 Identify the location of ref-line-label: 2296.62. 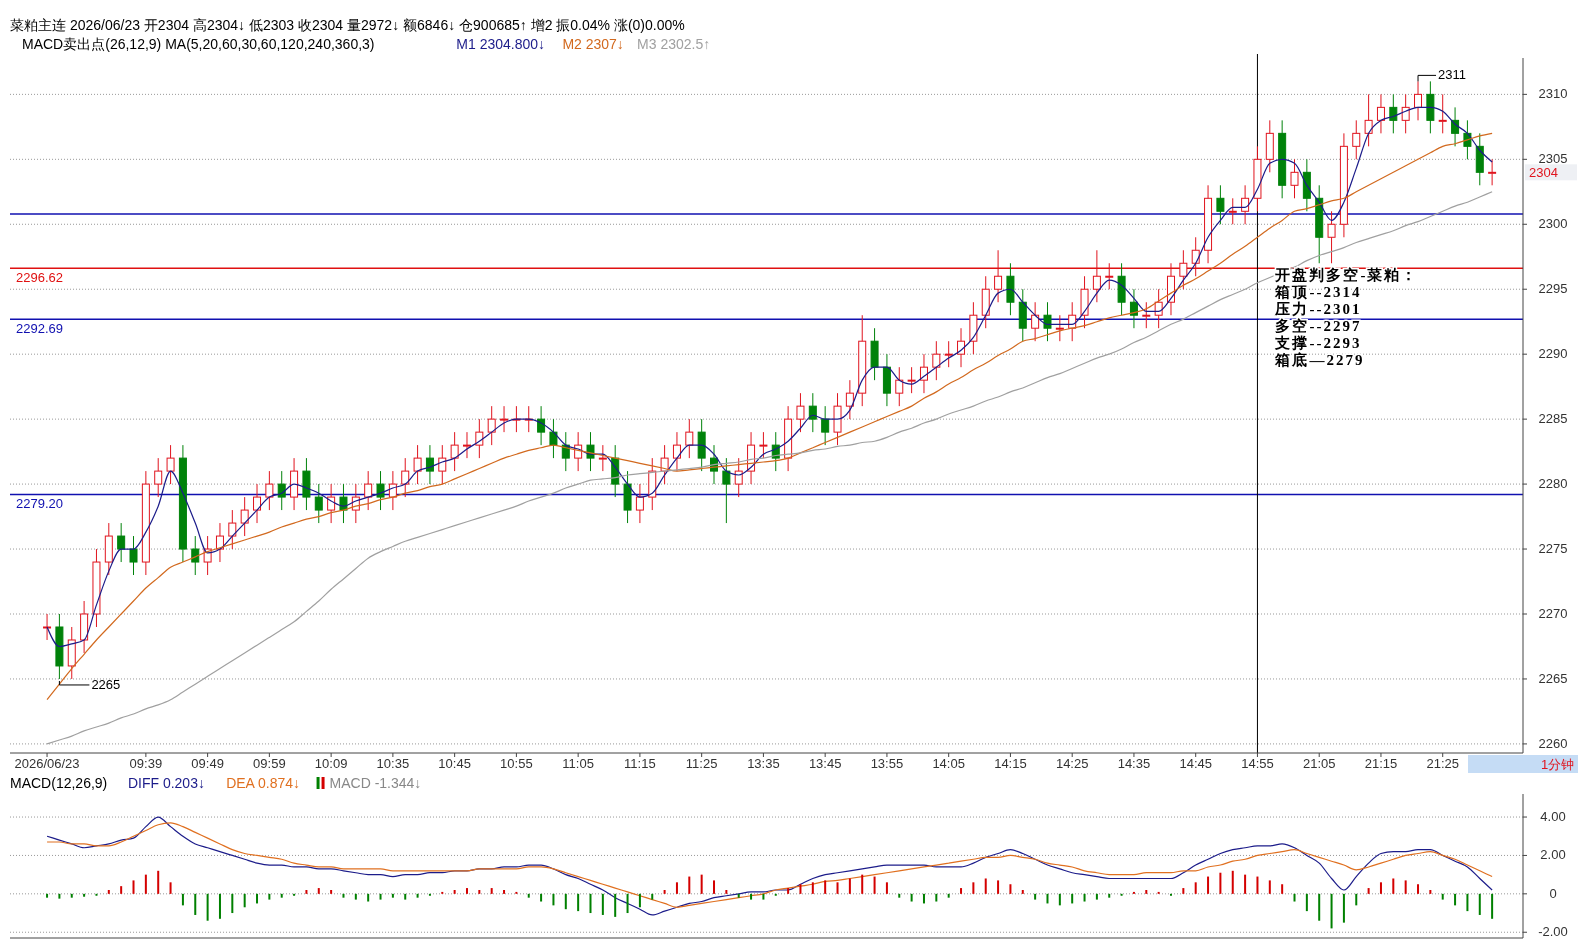
(39, 278).